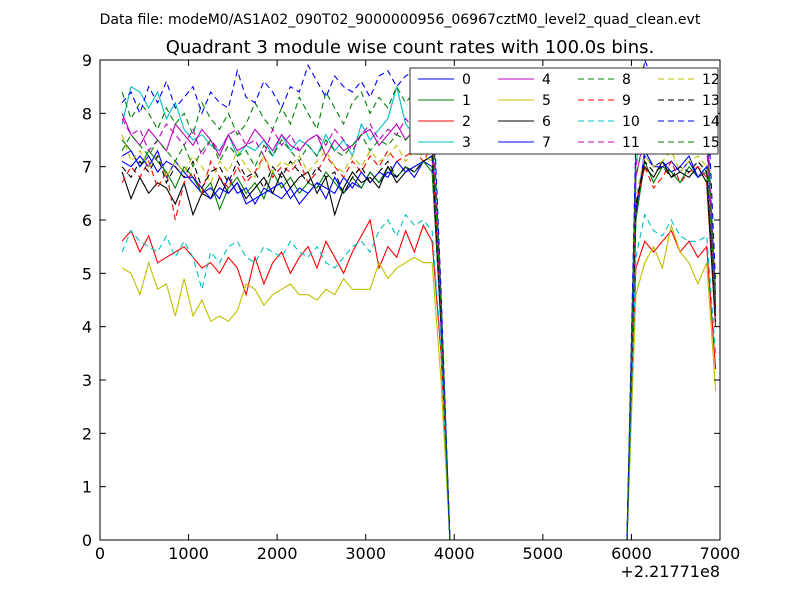  Describe the element at coordinates (631, 553) in the screenshot. I see `x-tick-label: 6000` at that location.